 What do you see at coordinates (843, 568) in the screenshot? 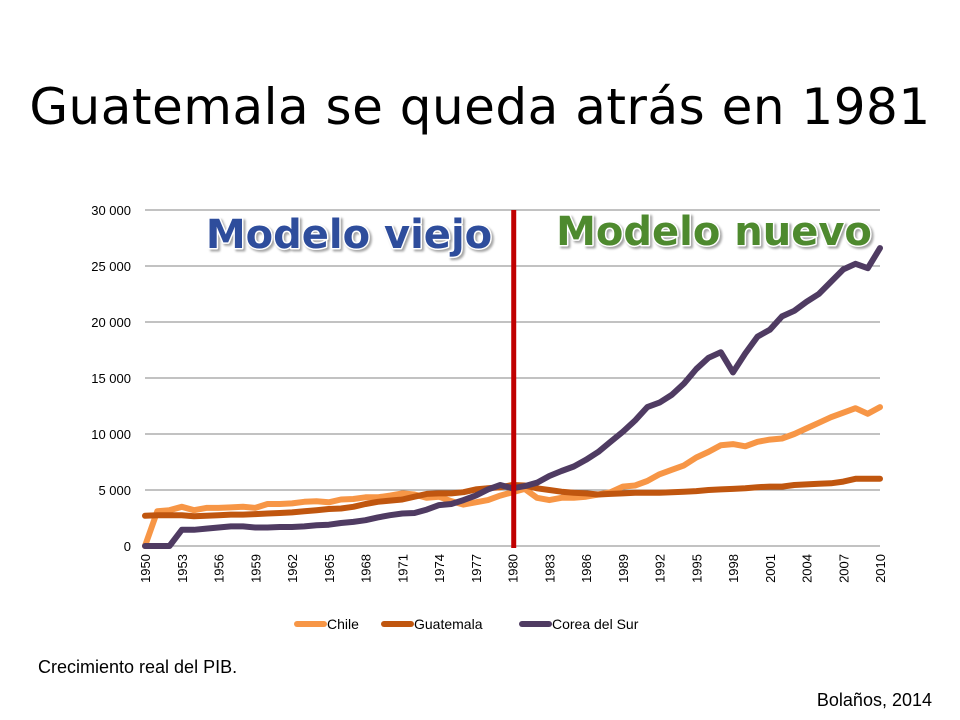
I see `x-tick-label: 2007` at bounding box center [843, 568].